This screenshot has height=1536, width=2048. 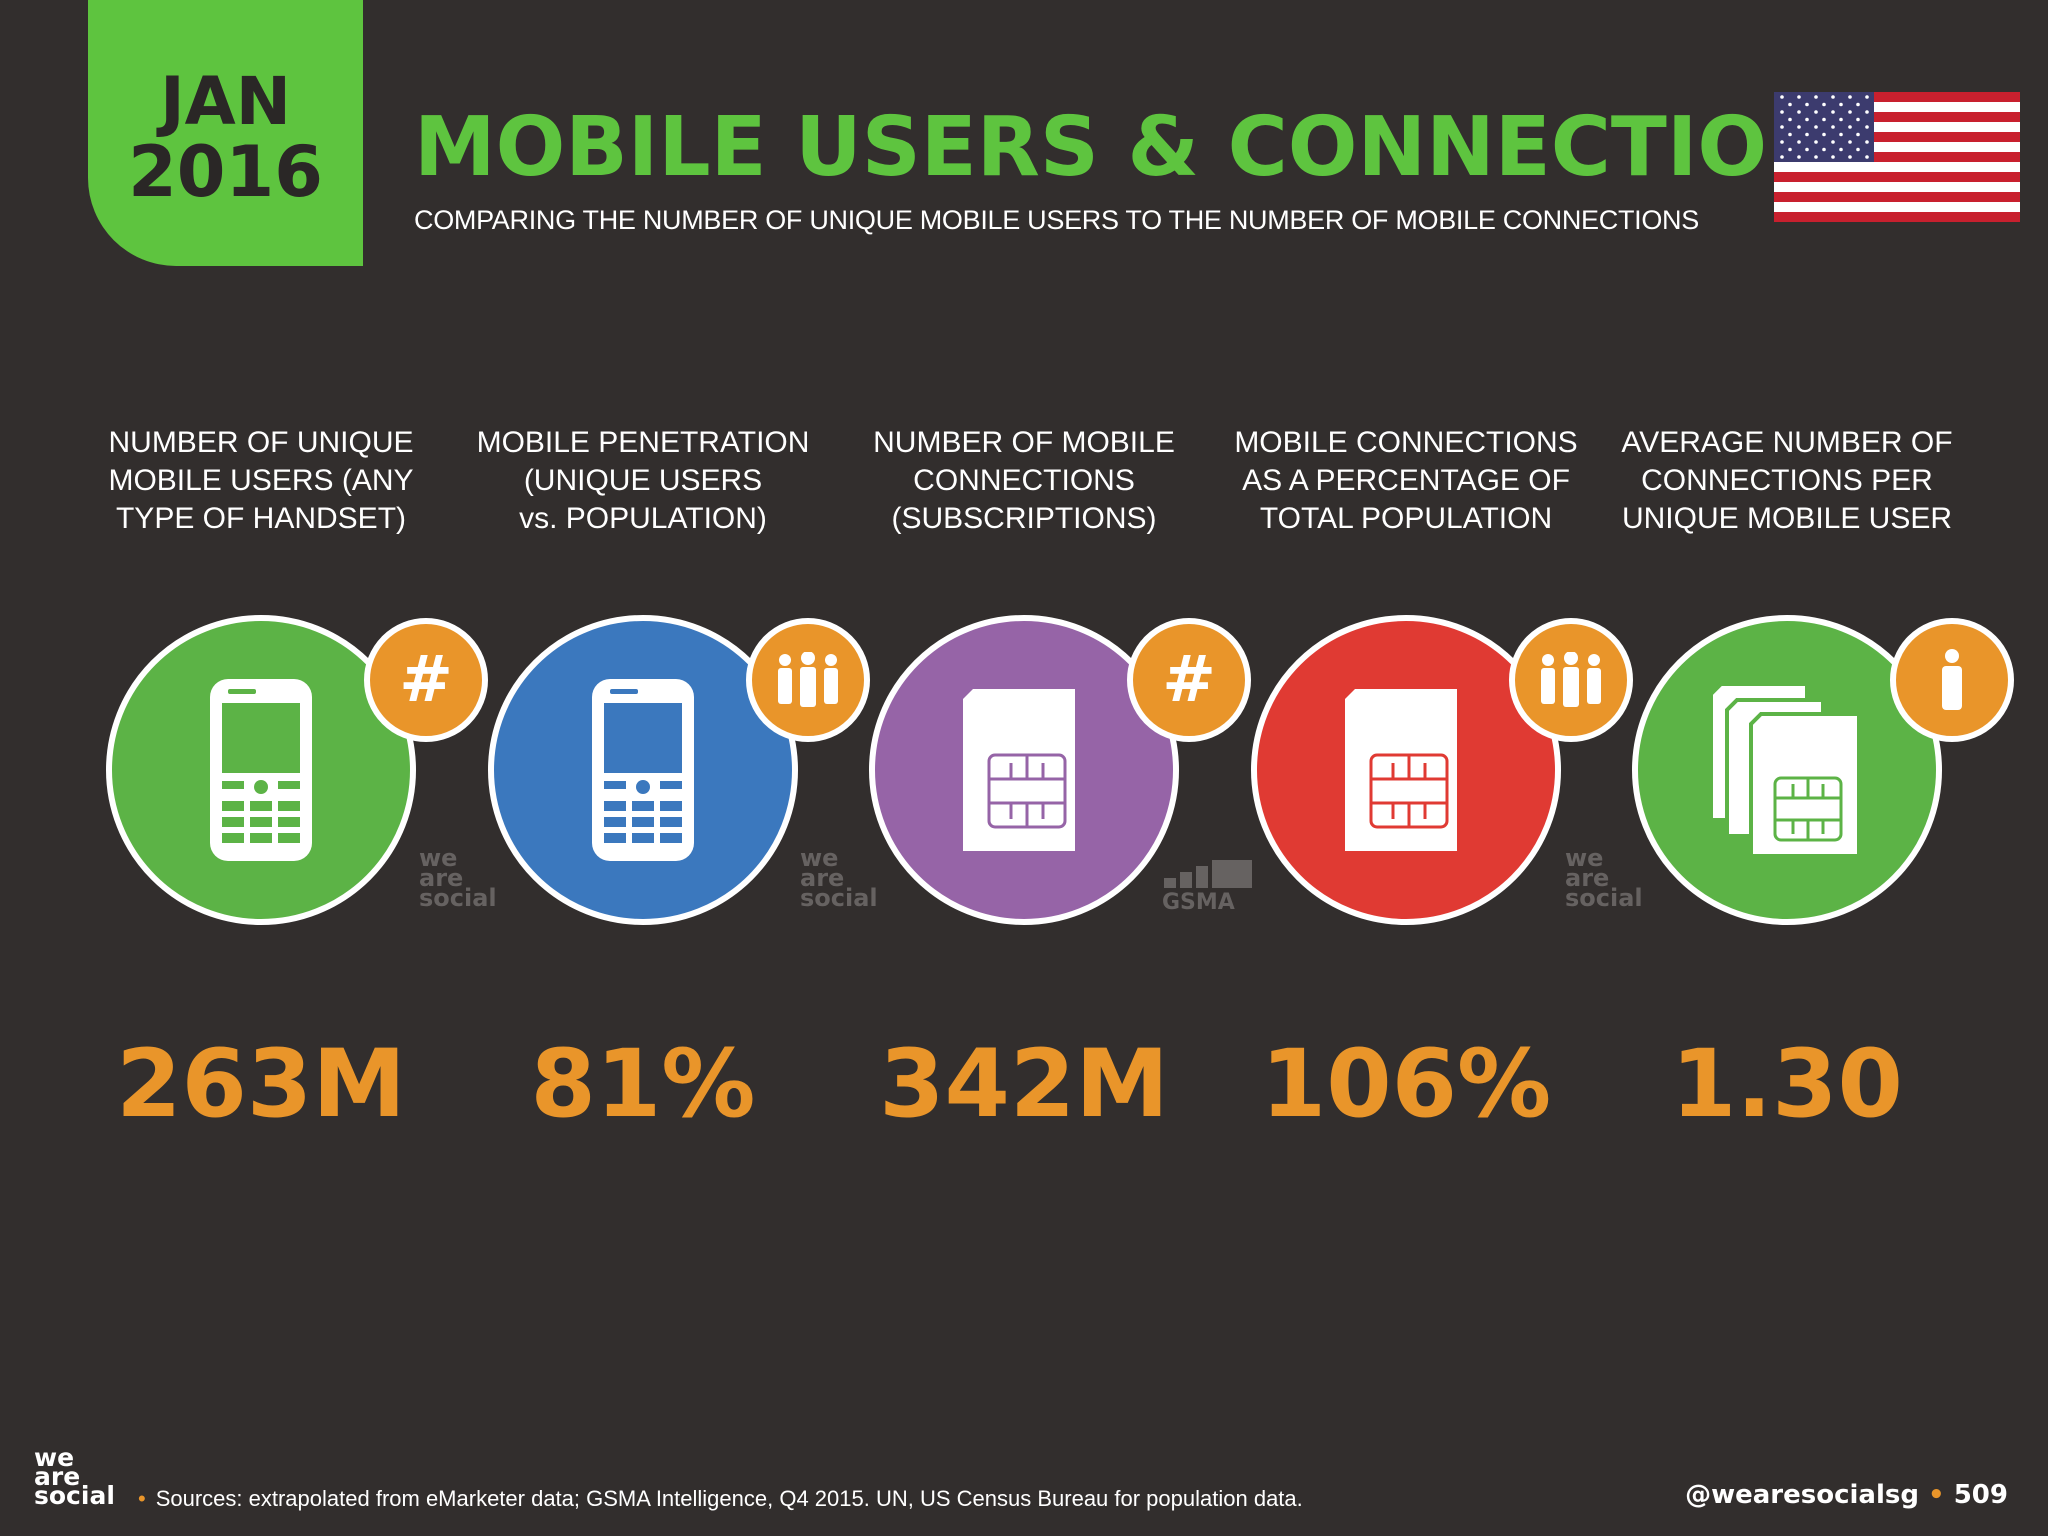 I want to click on date-tab: JAN 2016, so click(x=225, y=133).